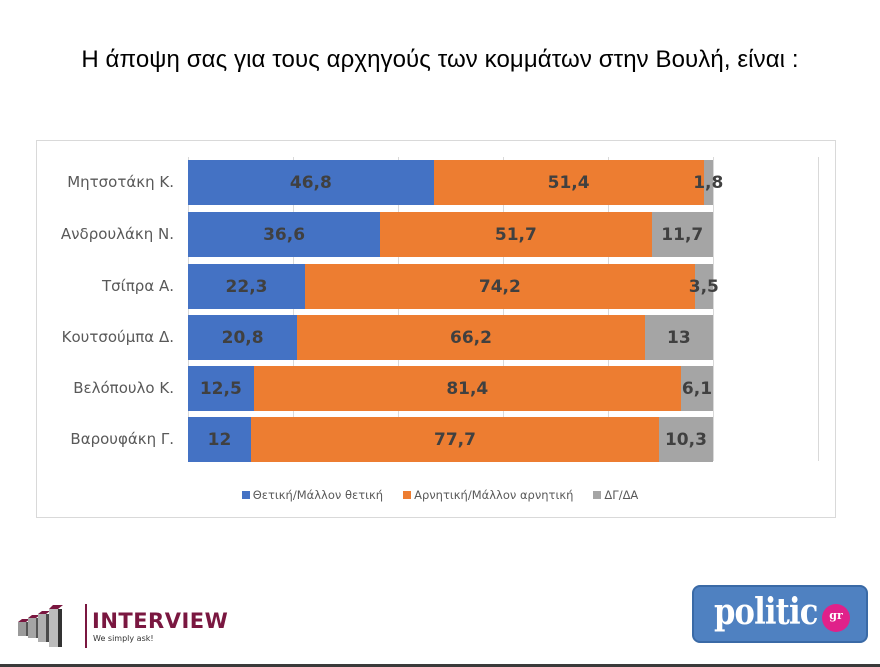  I want to click on bar-chart-logo-icon, so click(40, 626).